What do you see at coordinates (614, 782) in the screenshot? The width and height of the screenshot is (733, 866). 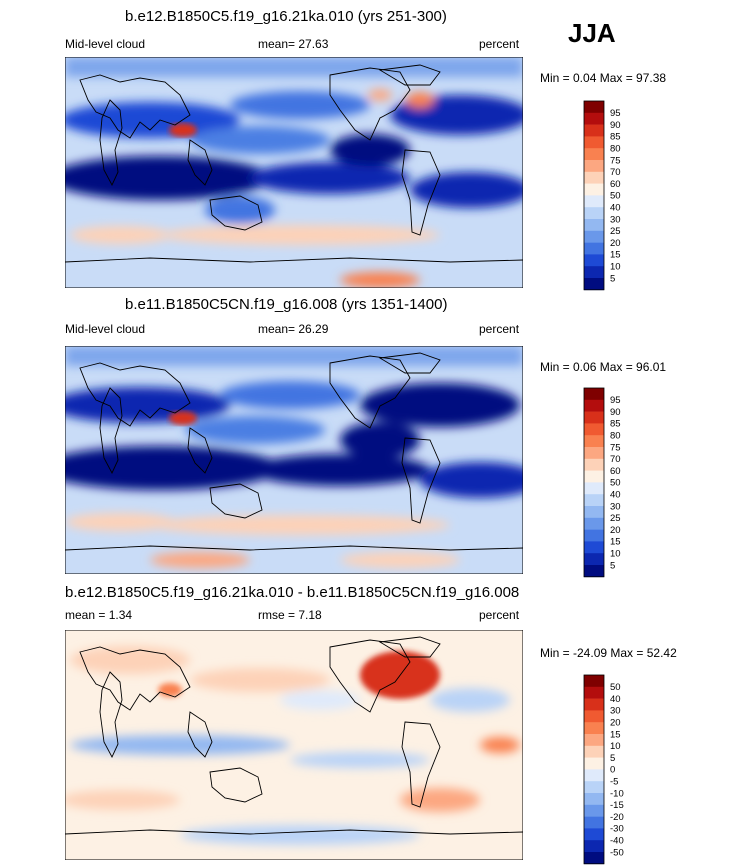 I see `colorbar-tick-label: -5` at bounding box center [614, 782].